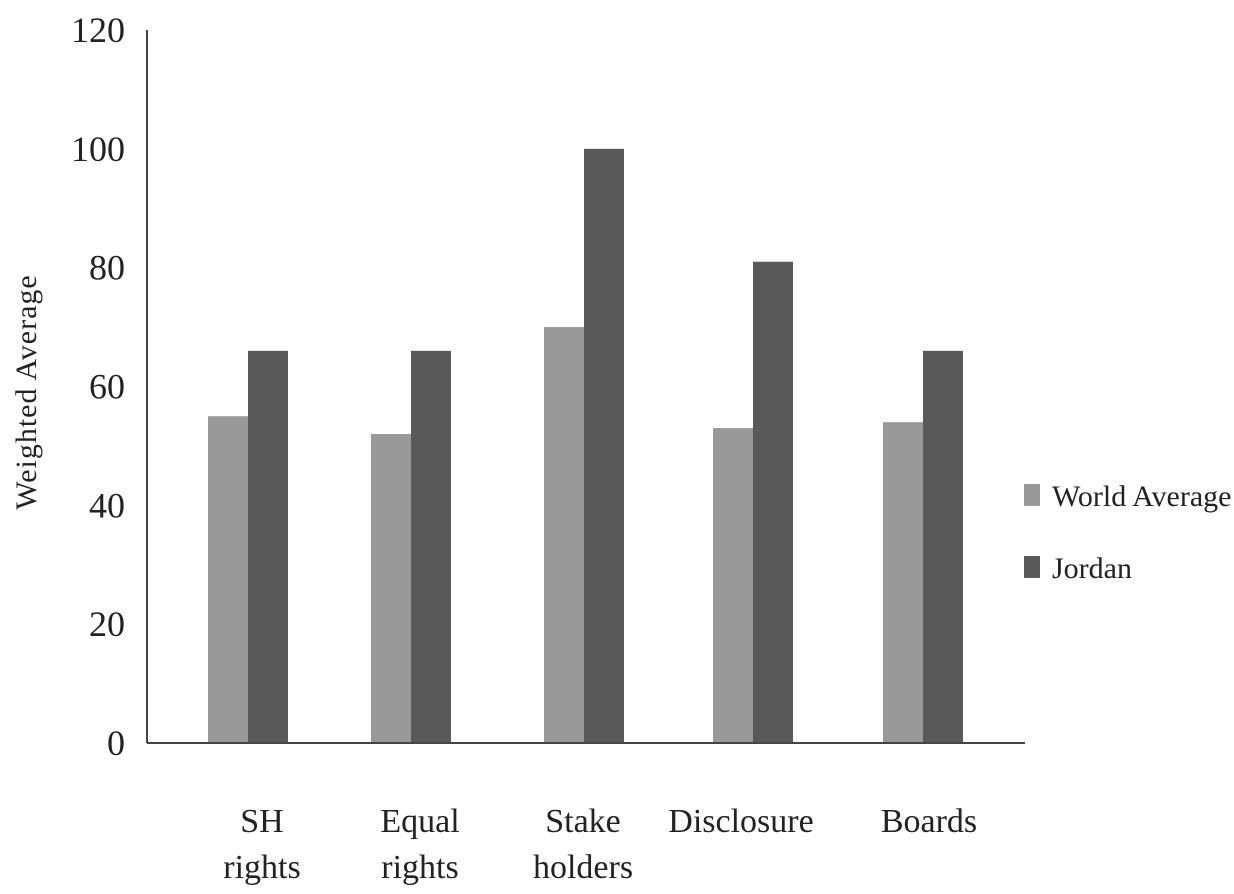 The width and height of the screenshot is (1234, 894). Describe the element at coordinates (107, 505) in the screenshot. I see `y-tick-label: 40` at that location.